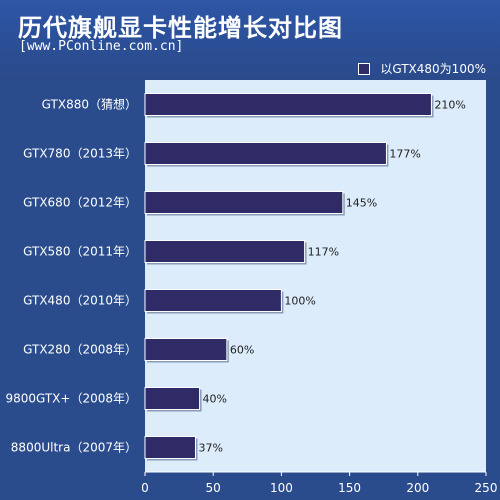 Image resolution: width=500 pixels, height=500 pixels. I want to click on x-tick-label: 250, so click(486, 488).